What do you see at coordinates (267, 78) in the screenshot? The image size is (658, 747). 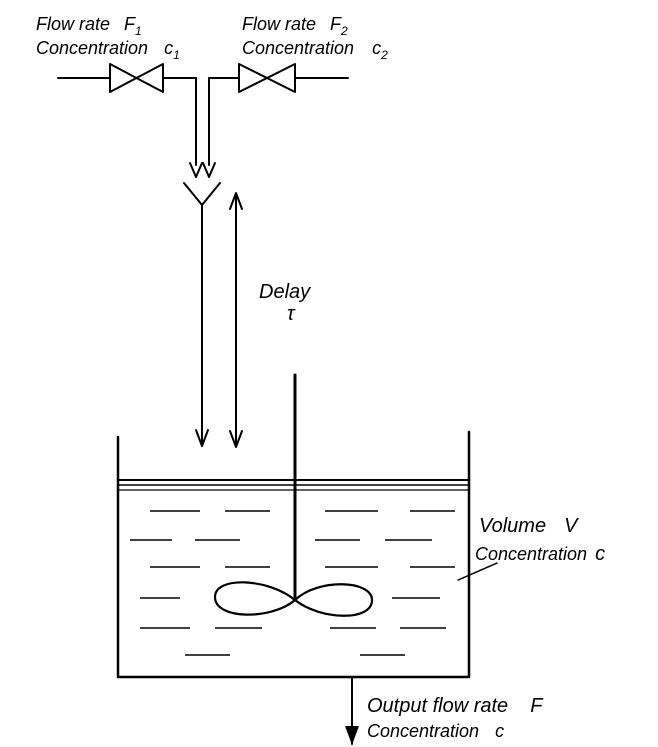 I see `inlet-2-valve` at bounding box center [267, 78].